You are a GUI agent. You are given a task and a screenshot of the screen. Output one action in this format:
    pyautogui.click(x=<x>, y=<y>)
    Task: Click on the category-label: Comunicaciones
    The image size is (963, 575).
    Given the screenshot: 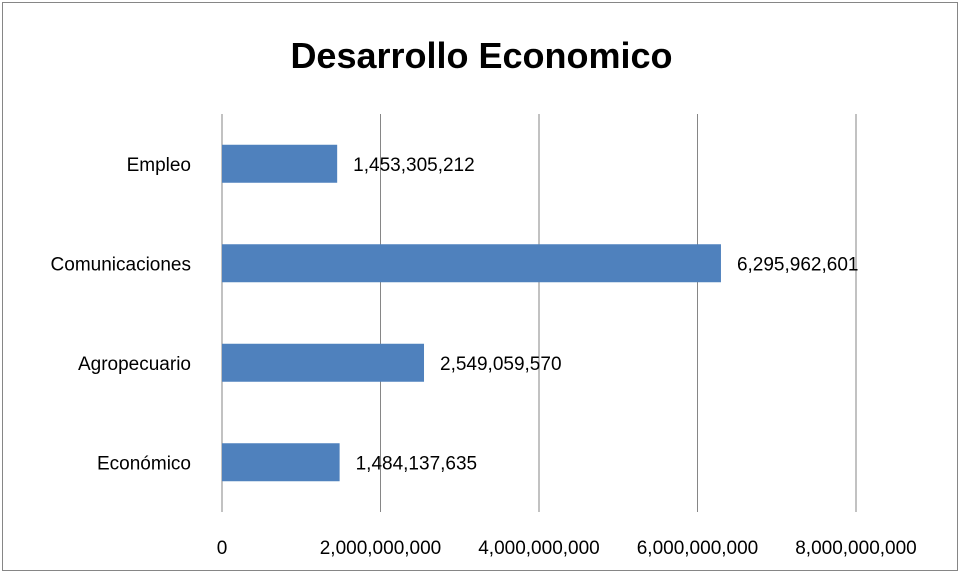 What is the action you would take?
    pyautogui.click(x=121, y=264)
    